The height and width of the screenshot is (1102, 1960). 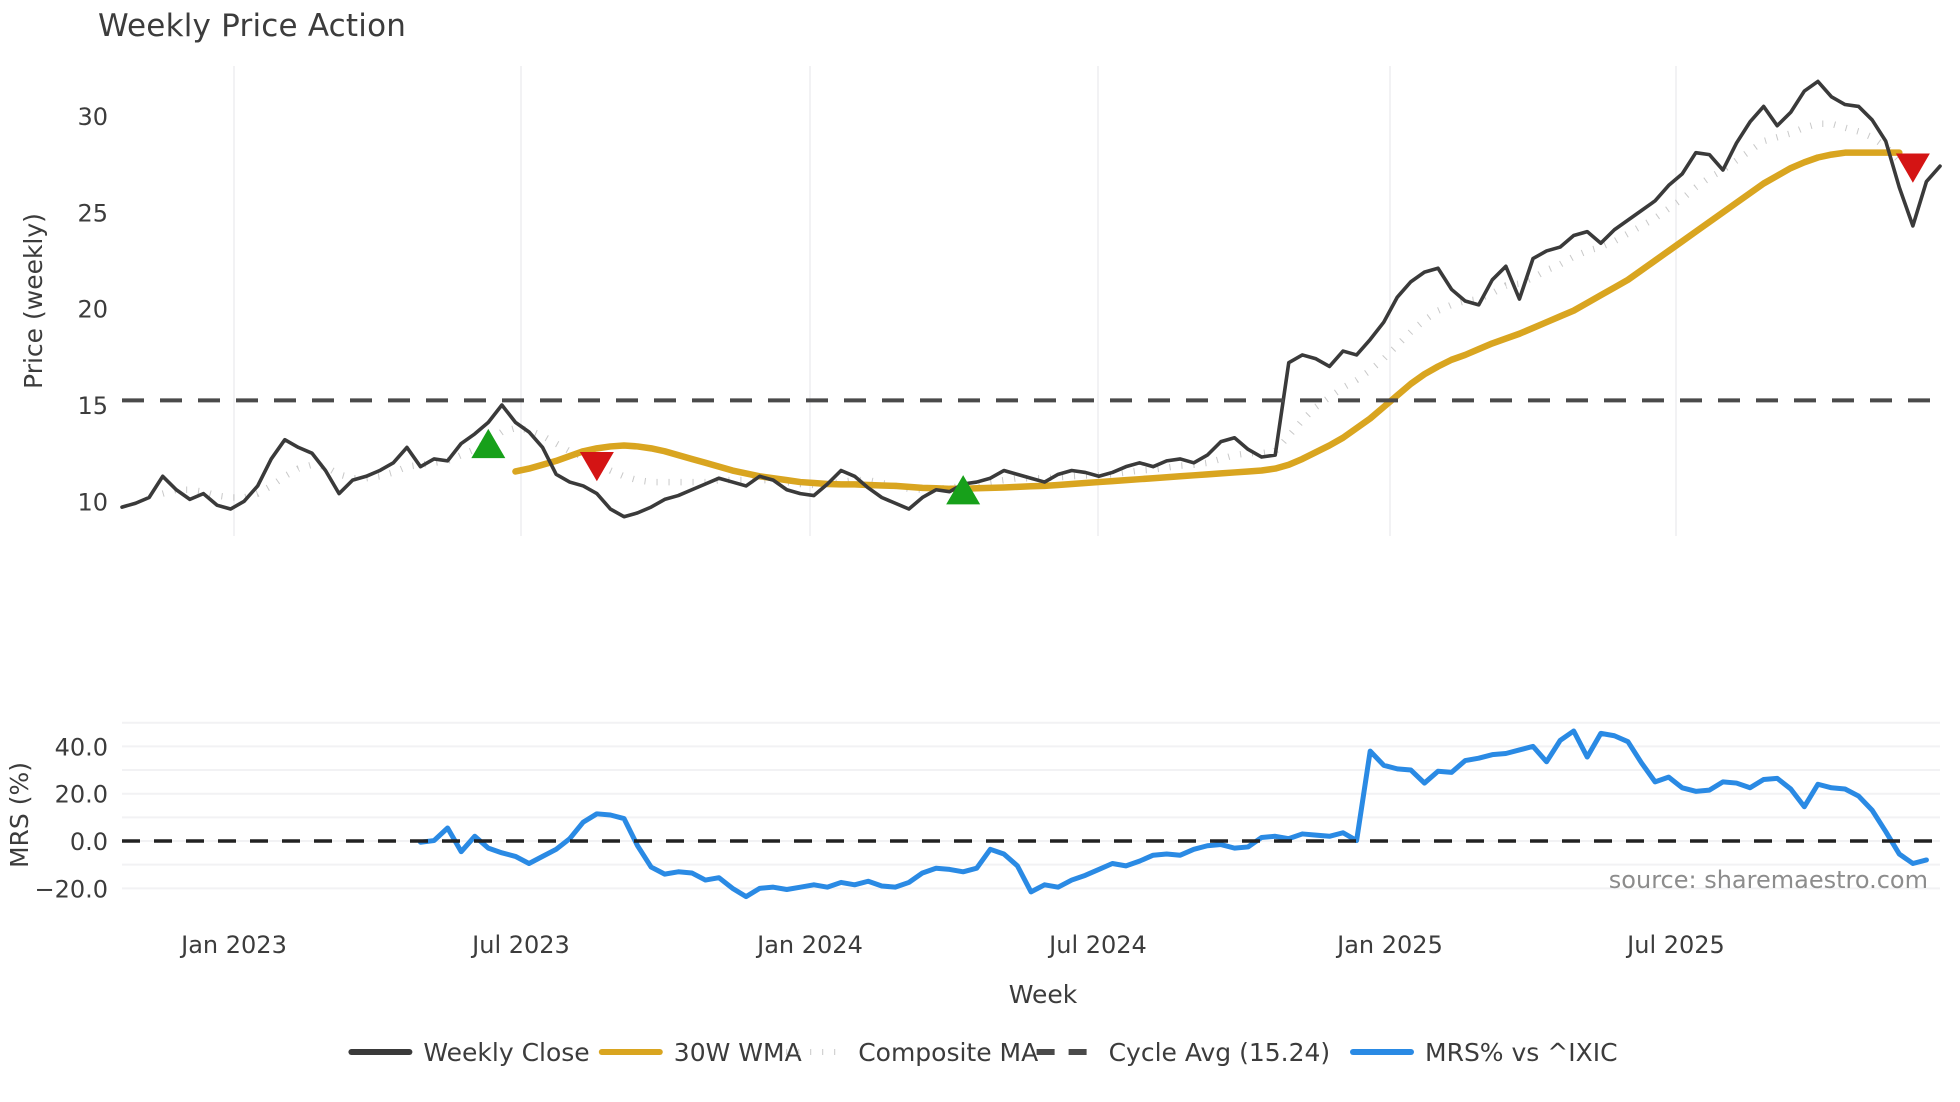 What do you see at coordinates (1768, 880) in the screenshot?
I see `source-attribution: source: sharemaestro.com` at bounding box center [1768, 880].